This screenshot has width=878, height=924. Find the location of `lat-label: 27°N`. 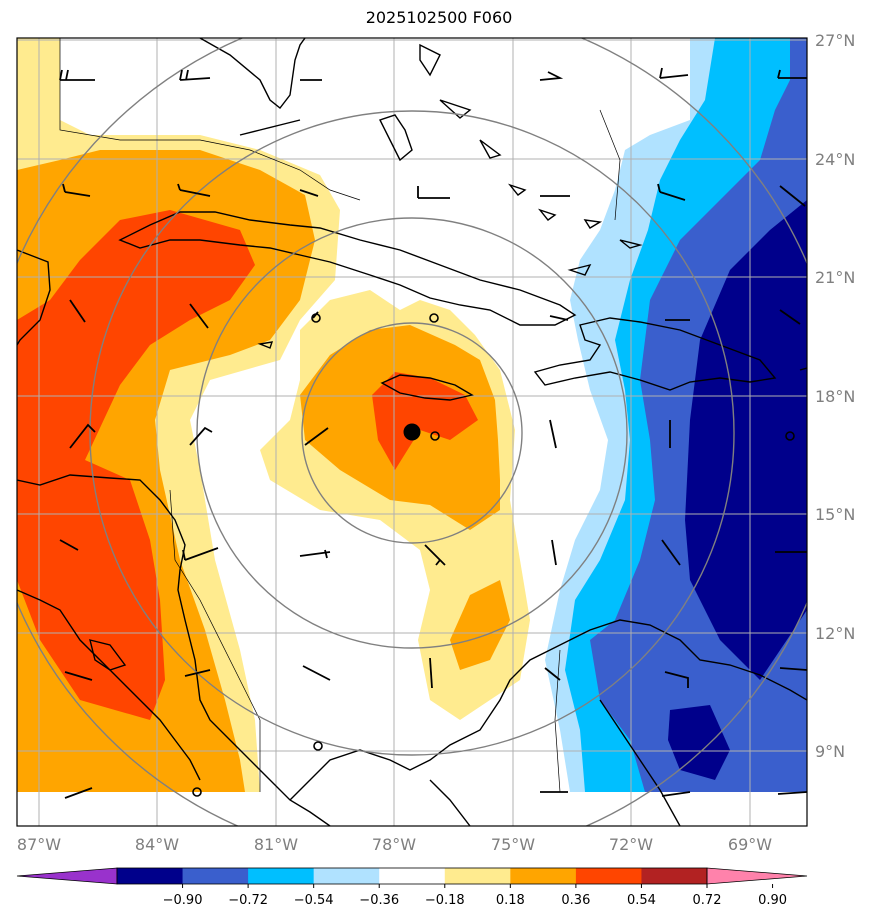

lat-label: 27°N is located at coordinates (835, 40).